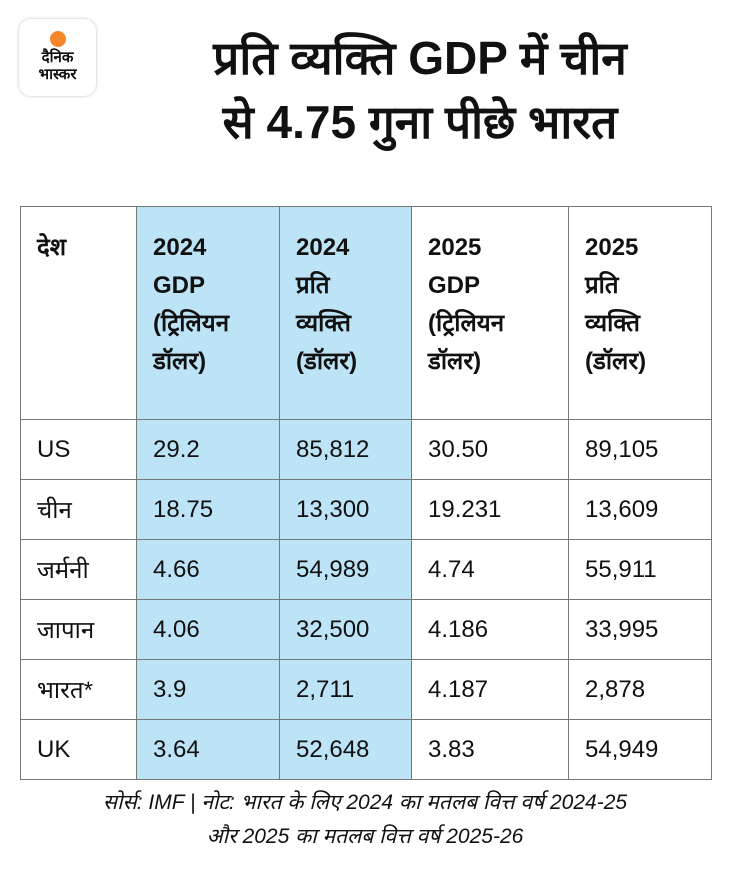 This screenshot has height=879, width=730. I want to click on value-cell: 4.186, so click(490, 629).